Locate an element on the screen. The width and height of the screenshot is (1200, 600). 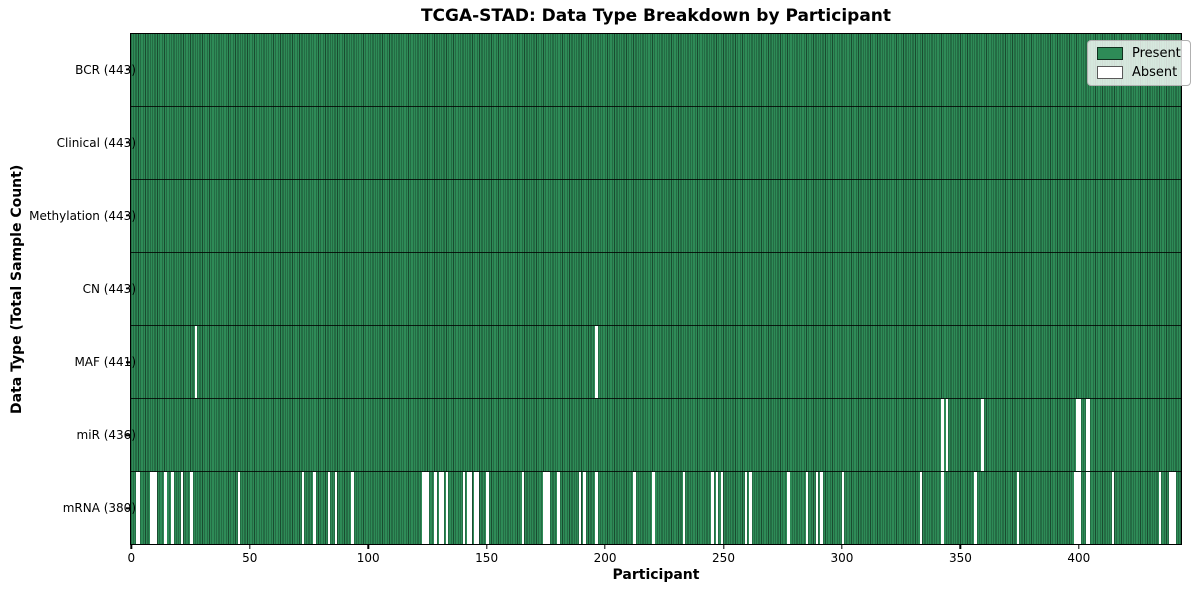
x-axis-label: Participant is located at coordinates (656, 575).